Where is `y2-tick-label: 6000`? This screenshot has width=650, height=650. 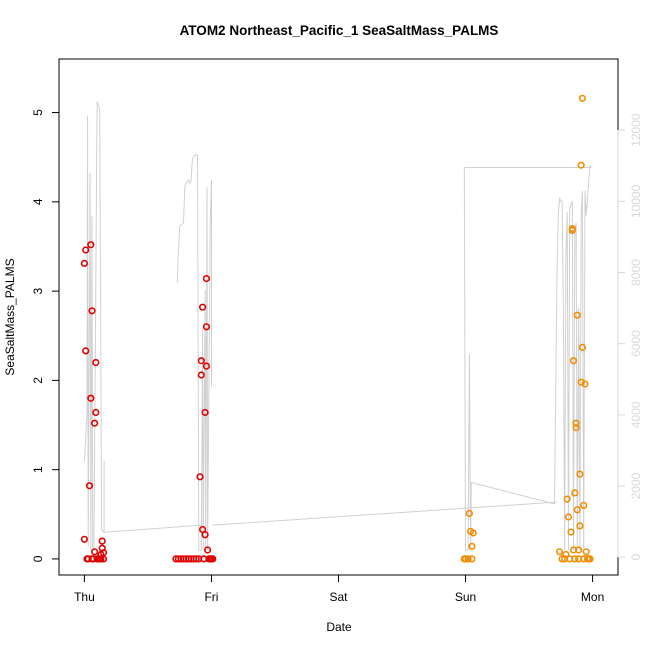
y2-tick-label: 6000 is located at coordinates (636, 343).